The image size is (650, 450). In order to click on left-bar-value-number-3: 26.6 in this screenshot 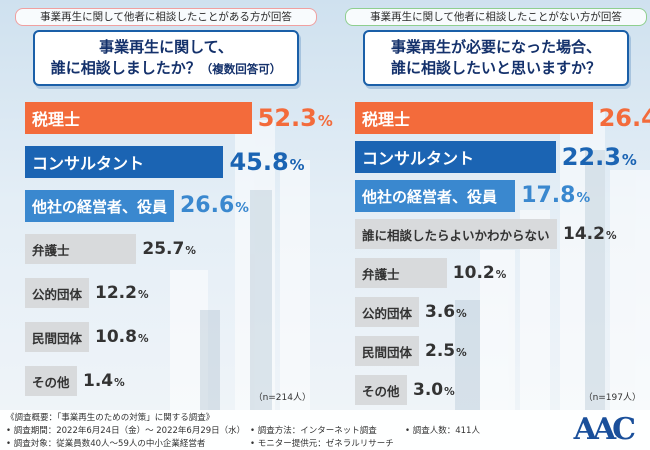, I will do `click(207, 205)`.